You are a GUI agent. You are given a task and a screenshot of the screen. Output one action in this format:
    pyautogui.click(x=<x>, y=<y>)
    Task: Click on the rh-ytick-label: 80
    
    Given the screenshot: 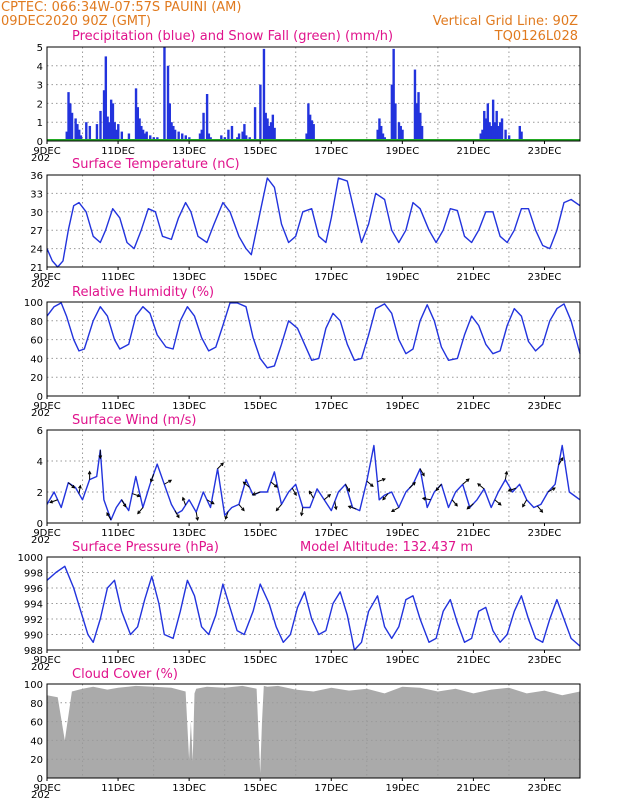 What is the action you would take?
    pyautogui.click(x=36, y=322)
    